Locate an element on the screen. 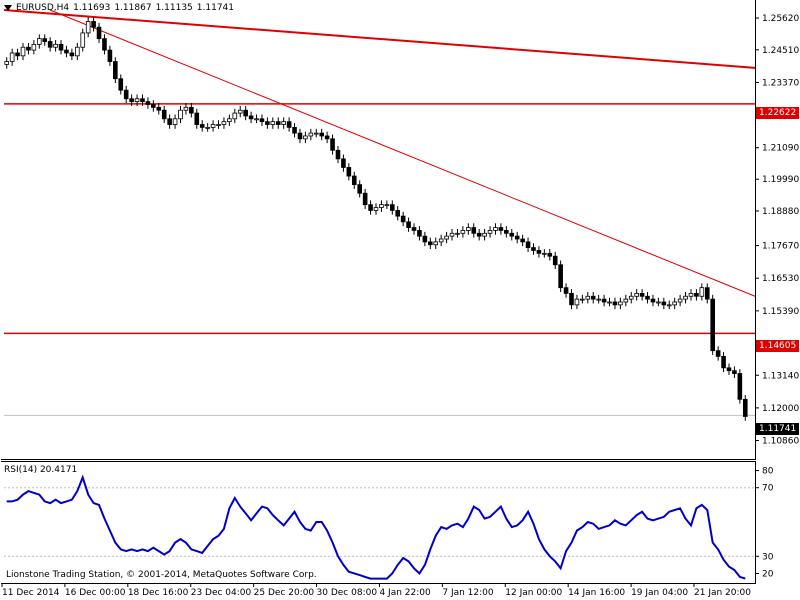 Image resolution: width=800 pixels, height=600 pixels. rsi-tick-label: 70 is located at coordinates (768, 489).